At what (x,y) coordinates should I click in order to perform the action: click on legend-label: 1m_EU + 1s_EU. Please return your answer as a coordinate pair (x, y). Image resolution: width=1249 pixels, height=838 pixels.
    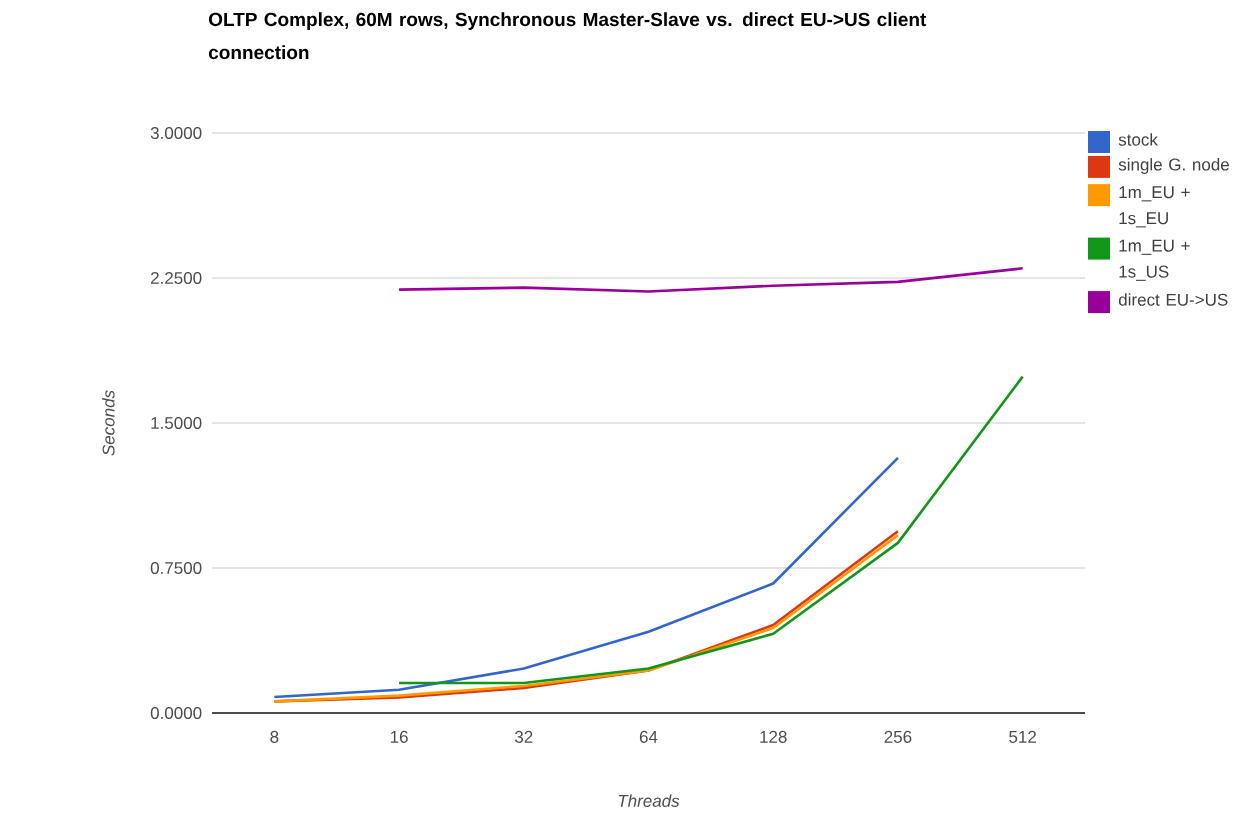
    Looking at the image, I should click on (1154, 207).